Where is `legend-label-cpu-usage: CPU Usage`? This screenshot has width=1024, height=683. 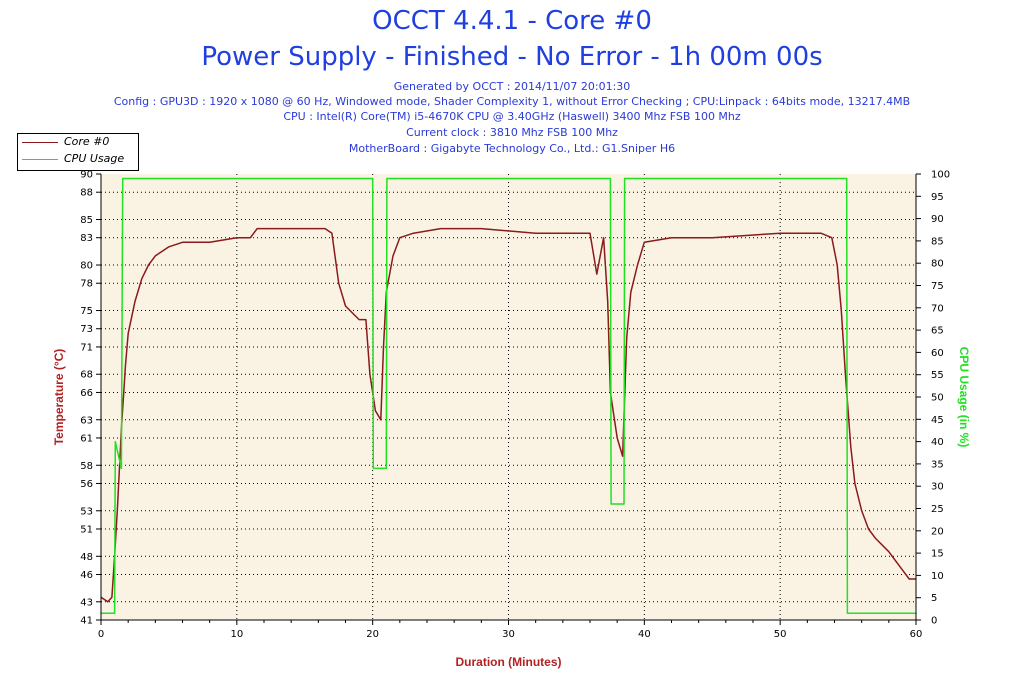 legend-label-cpu-usage: CPU Usage is located at coordinates (94, 158).